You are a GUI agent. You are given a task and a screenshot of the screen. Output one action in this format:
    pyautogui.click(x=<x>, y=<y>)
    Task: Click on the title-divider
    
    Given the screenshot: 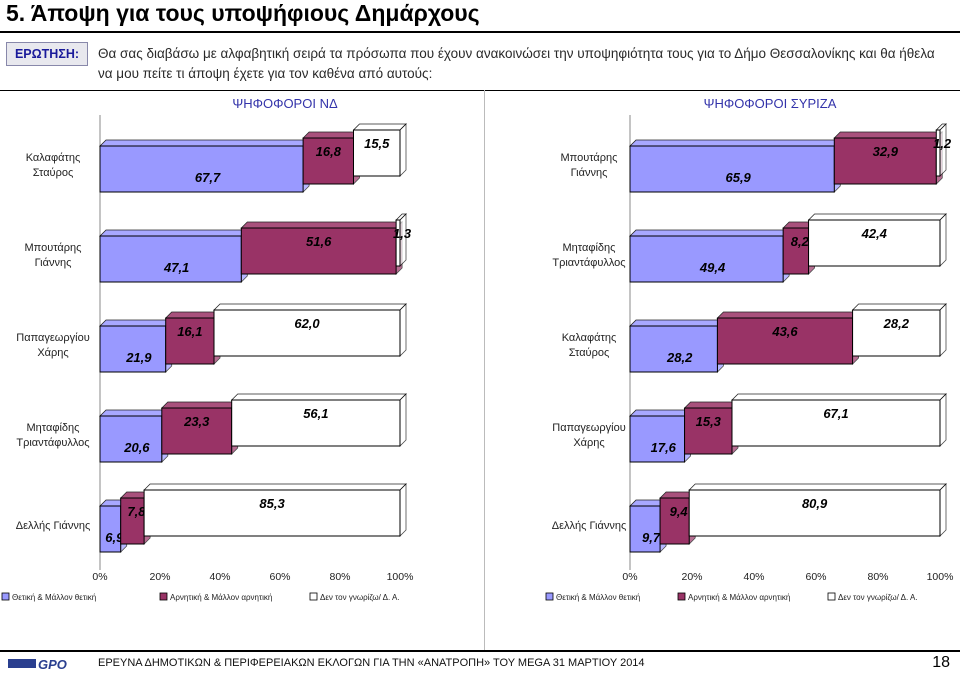 What is the action you would take?
    pyautogui.click(x=480, y=32)
    